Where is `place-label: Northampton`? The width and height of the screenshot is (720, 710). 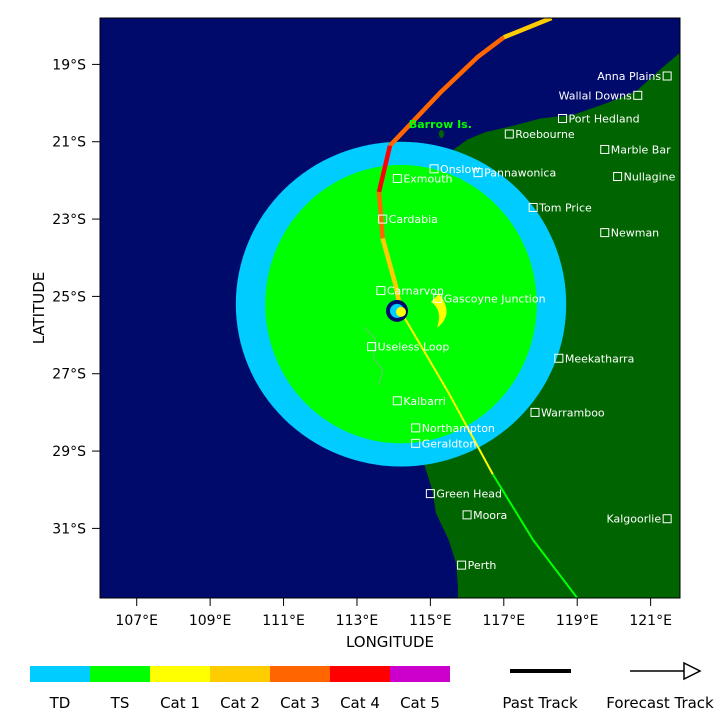 place-label: Northampton is located at coordinates (458, 428).